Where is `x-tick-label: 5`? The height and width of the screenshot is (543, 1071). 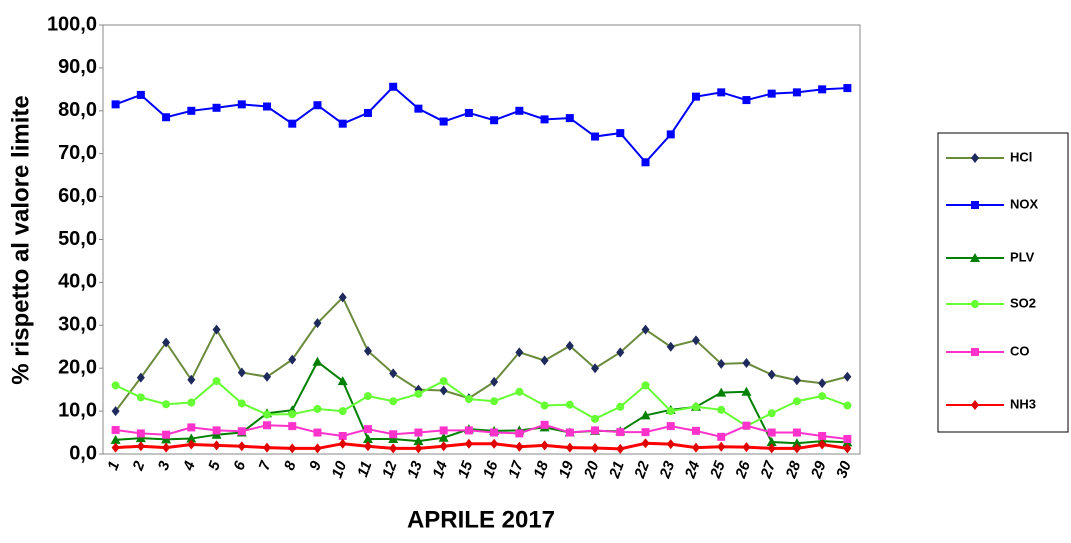
x-tick-label: 5 is located at coordinates (214, 465).